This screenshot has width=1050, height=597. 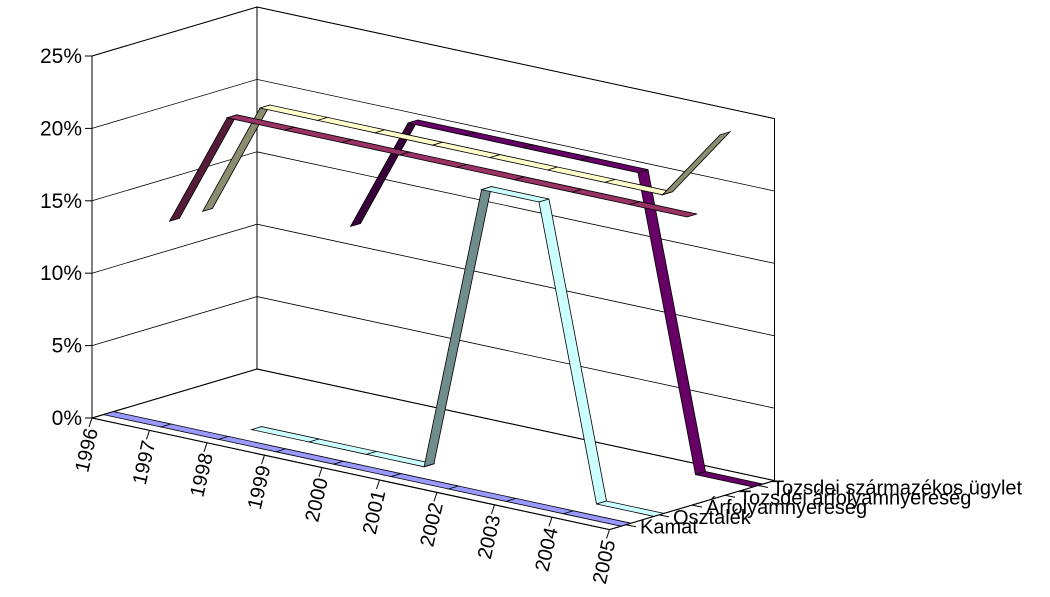 I want to click on x-tick-label: 1999, so click(x=259, y=487).